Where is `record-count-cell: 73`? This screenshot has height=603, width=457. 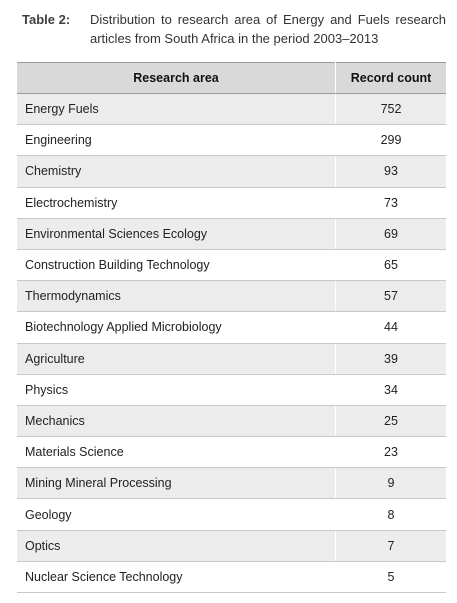 record-count-cell: 73 is located at coordinates (390, 203).